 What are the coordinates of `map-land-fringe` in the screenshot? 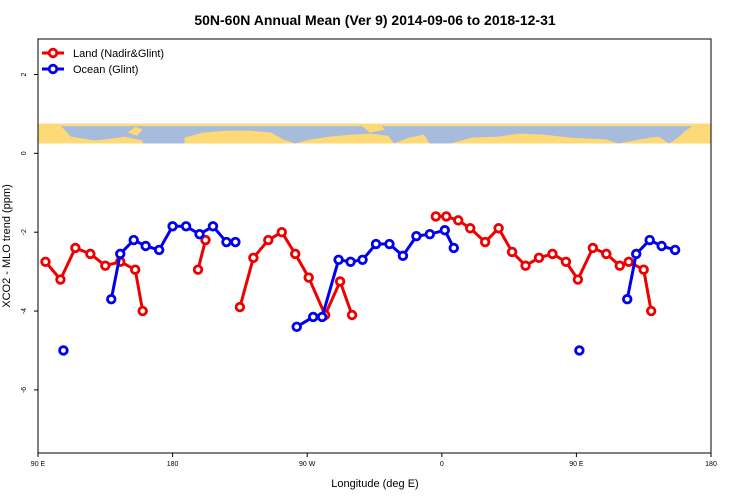 It's located at (374, 125).